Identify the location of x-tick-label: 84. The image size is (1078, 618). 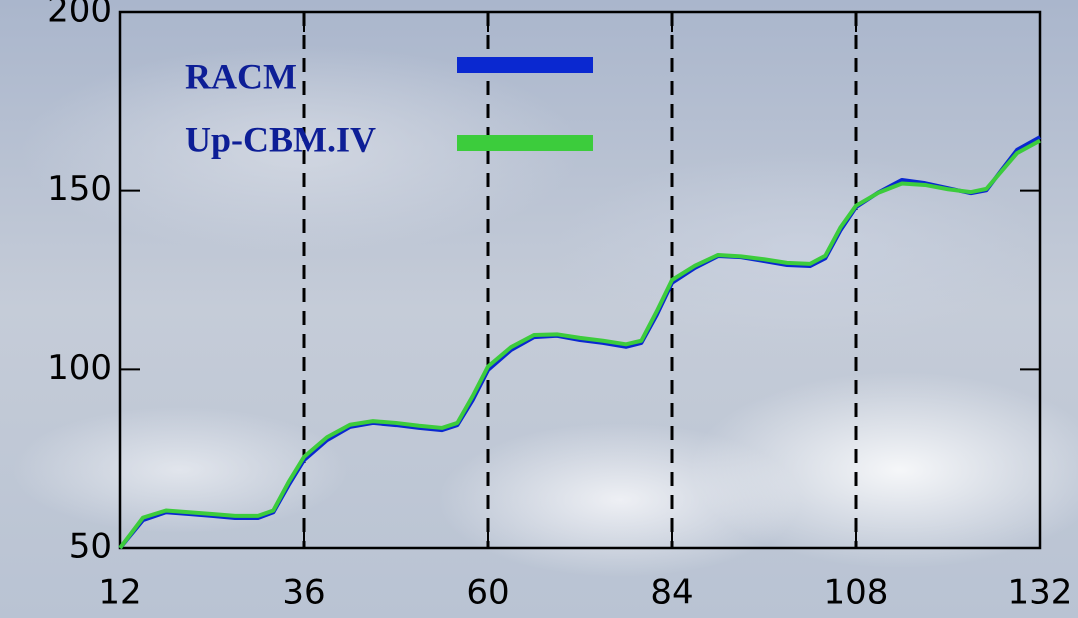
(671, 593).